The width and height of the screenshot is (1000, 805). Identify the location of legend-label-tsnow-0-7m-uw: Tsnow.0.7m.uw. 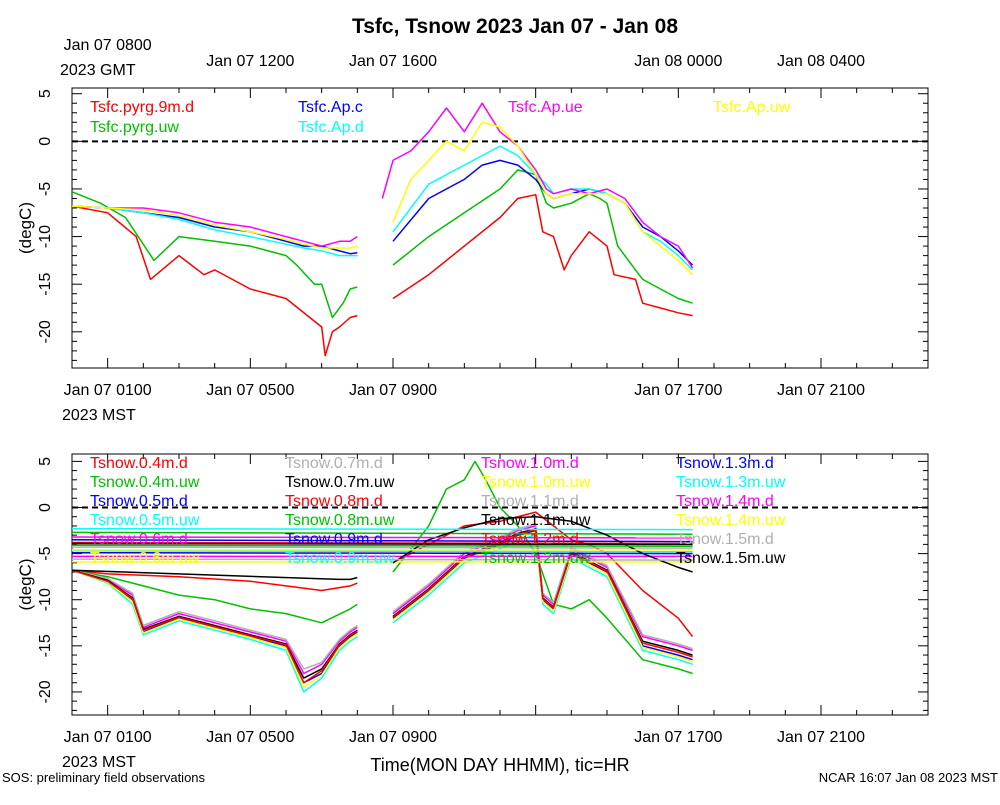
(340, 482).